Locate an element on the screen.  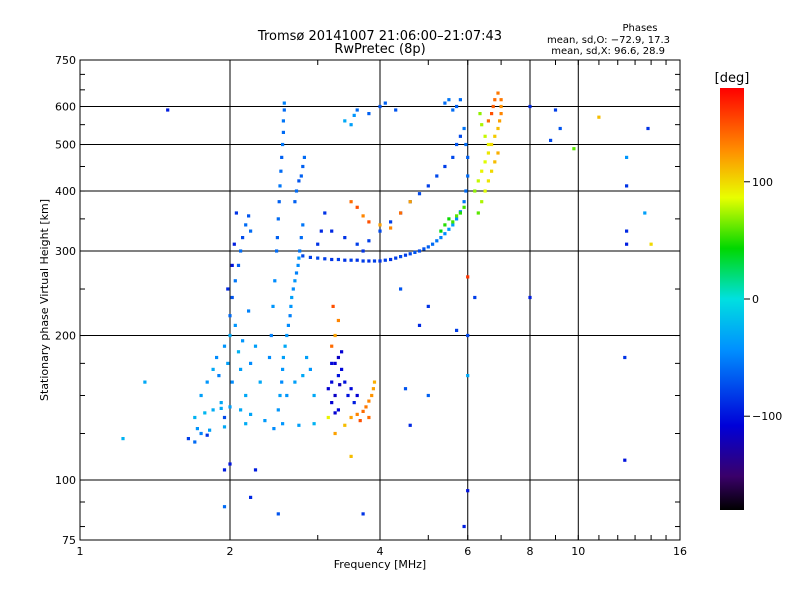
stats-header: Phases is located at coordinates (639, 28).